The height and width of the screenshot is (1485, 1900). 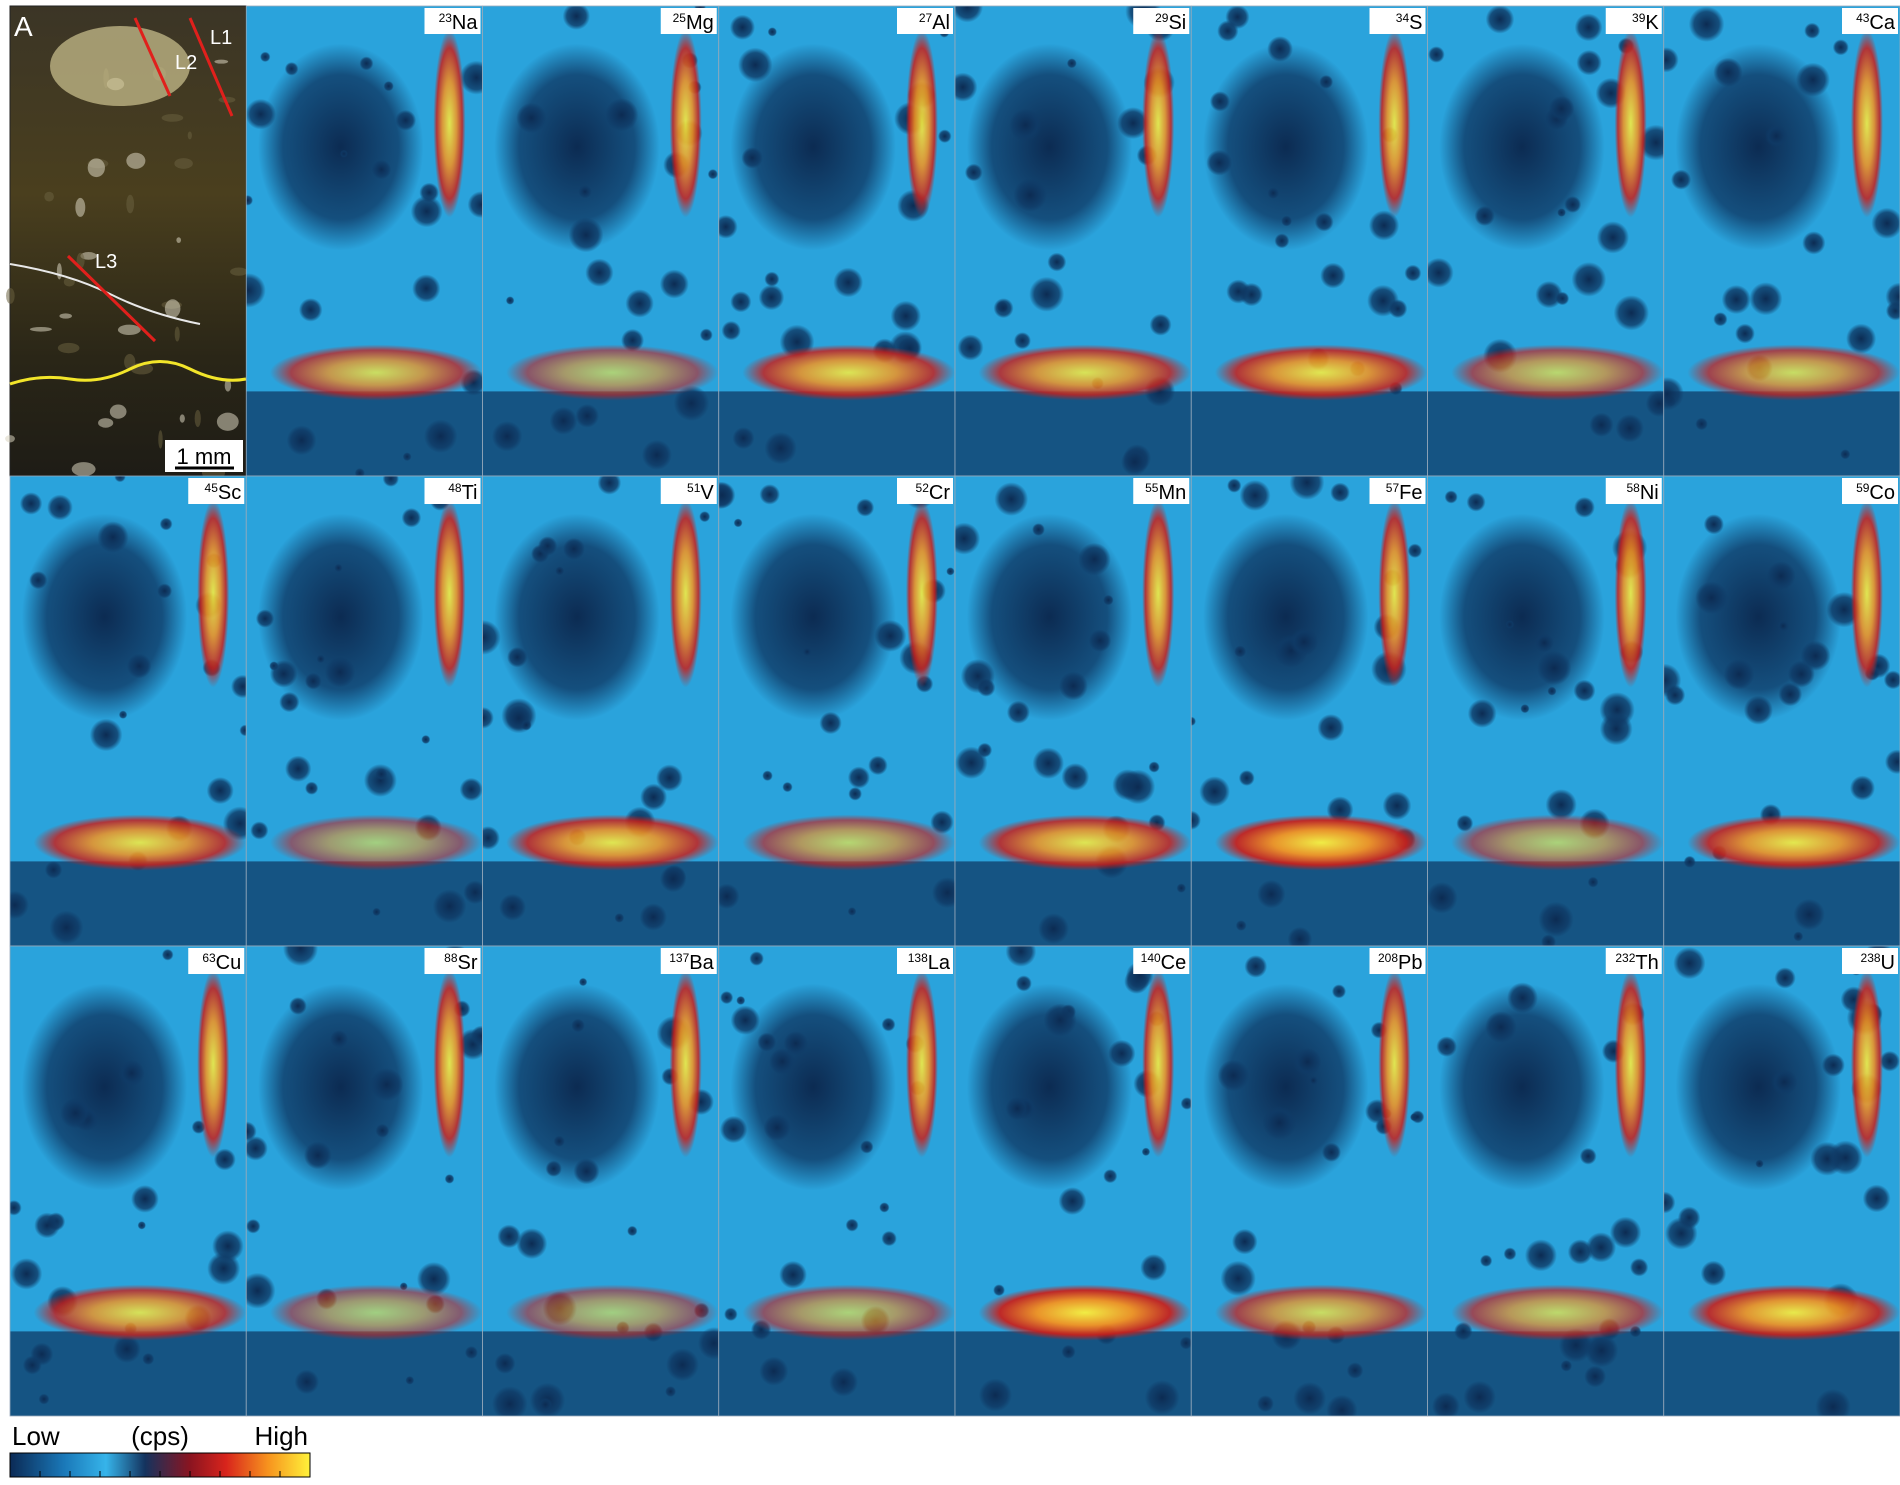 I want to click on element-symbol: Sr, so click(x=468, y=963).